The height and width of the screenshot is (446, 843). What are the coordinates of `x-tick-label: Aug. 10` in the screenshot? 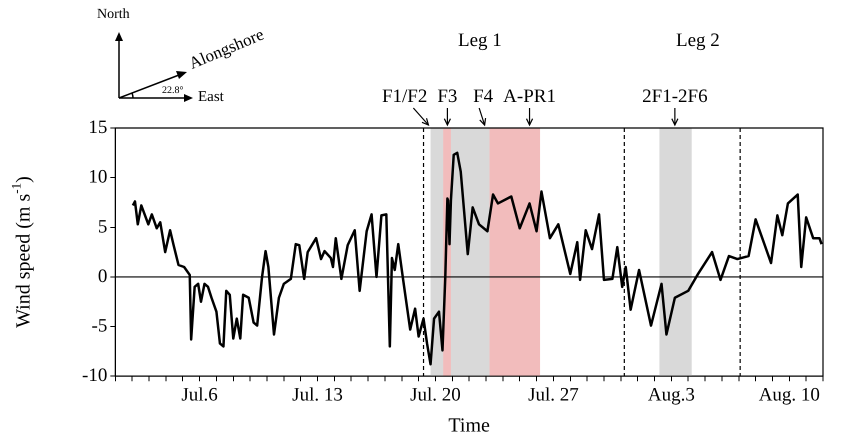 It's located at (789, 395).